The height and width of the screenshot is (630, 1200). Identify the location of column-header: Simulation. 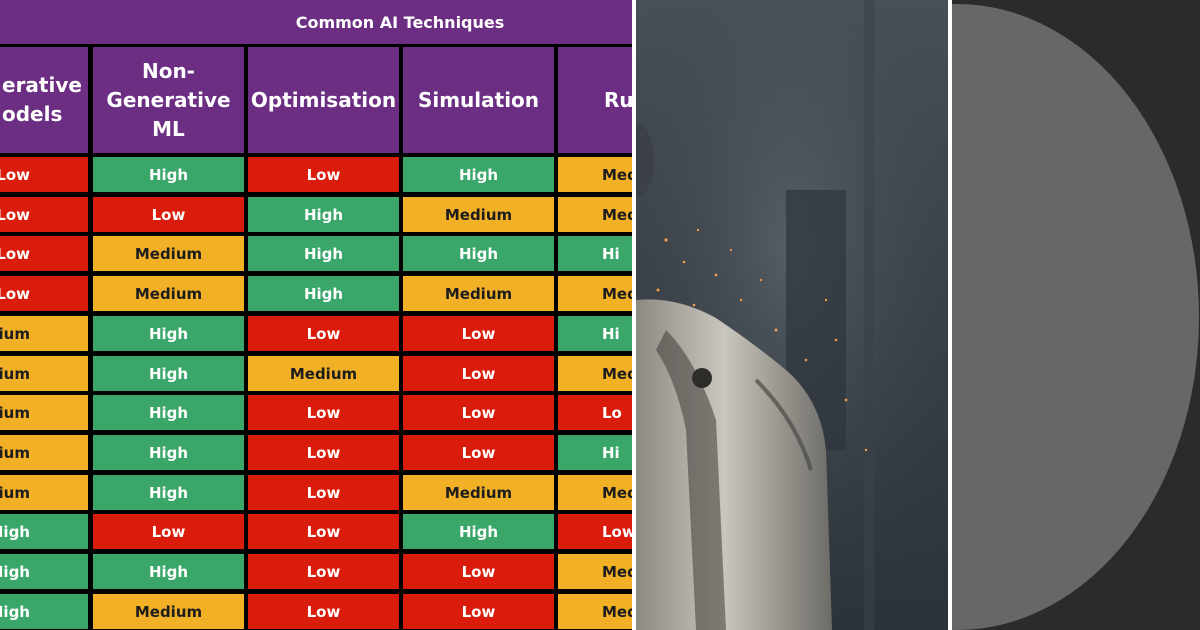
(478, 100).